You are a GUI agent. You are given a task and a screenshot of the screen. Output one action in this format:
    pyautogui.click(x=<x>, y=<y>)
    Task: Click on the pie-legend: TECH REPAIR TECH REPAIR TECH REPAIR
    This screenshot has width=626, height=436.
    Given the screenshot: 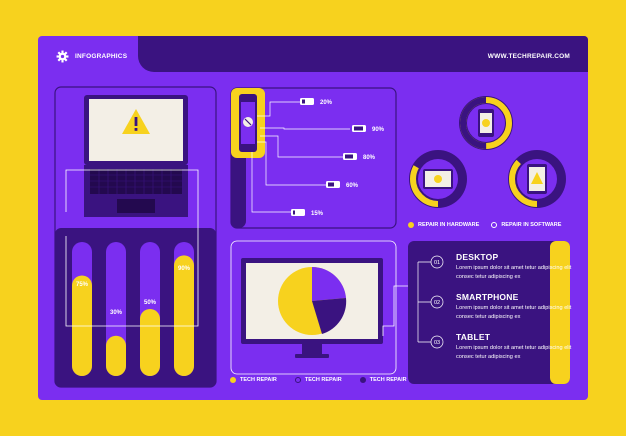 What is the action you would take?
    pyautogui.click(x=318, y=380)
    